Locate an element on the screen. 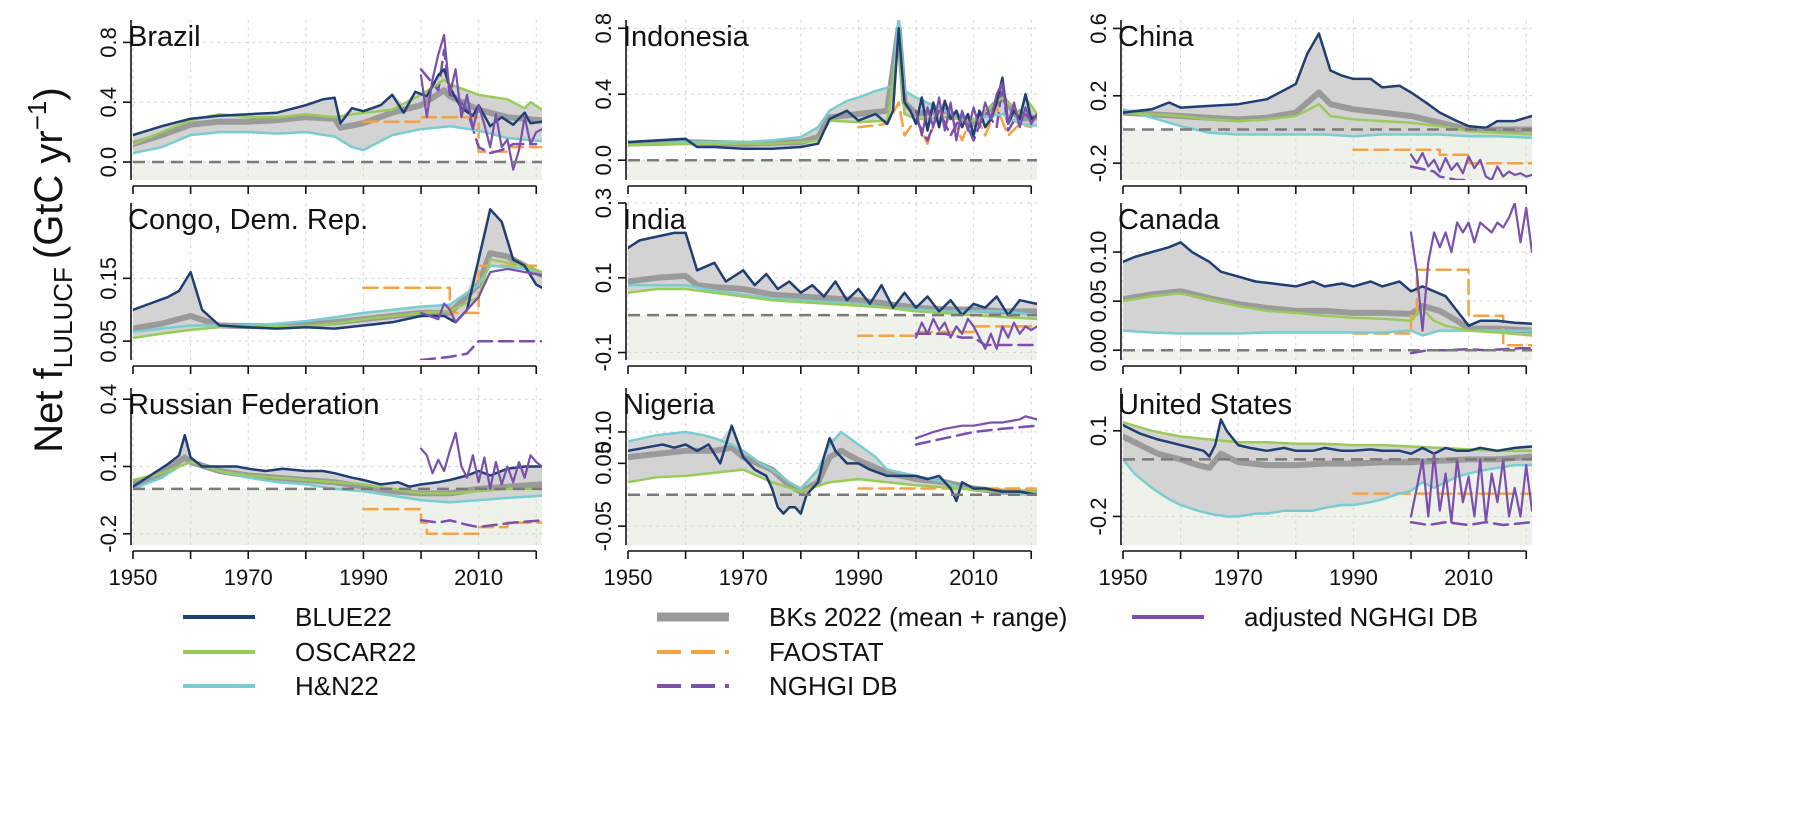  ylabel-subscript: LULUCF is located at coordinates (63, 317).